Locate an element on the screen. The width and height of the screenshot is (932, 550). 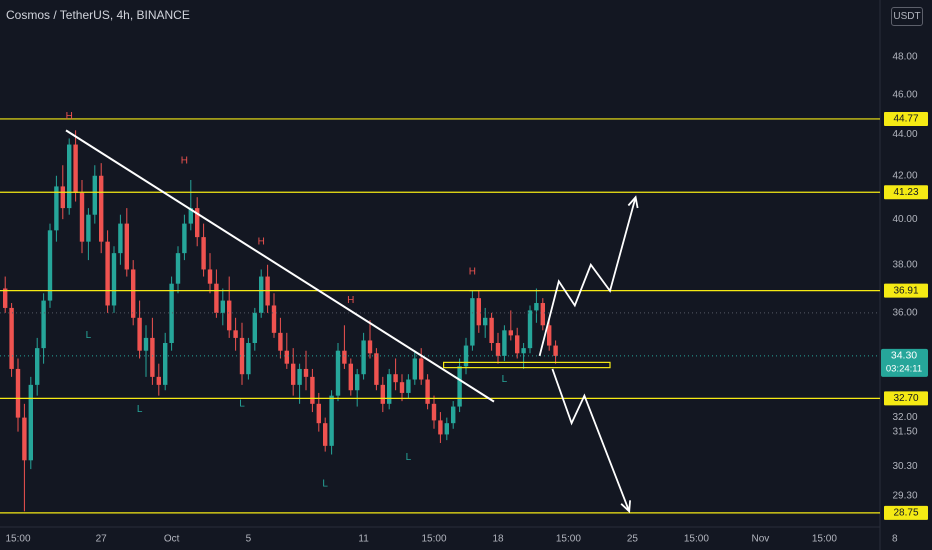
y-tick-label: 48.00 is located at coordinates (904, 57).